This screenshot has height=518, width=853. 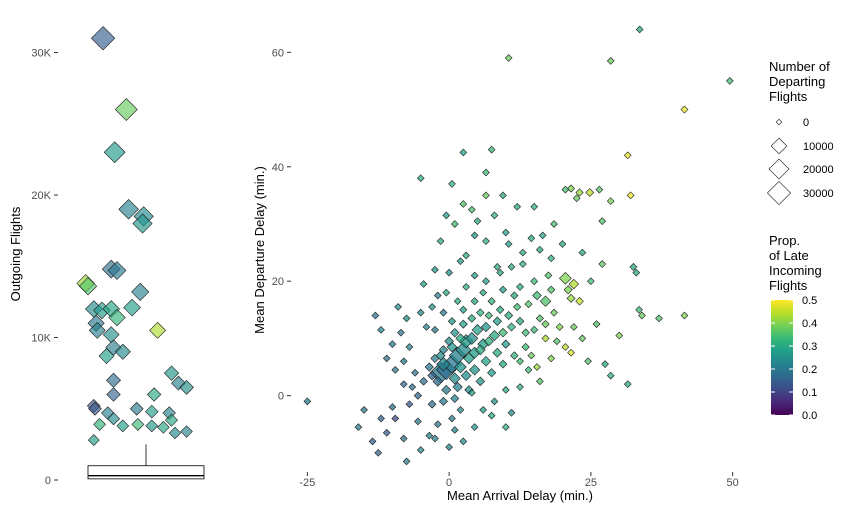 What do you see at coordinates (519, 480) in the screenshot?
I see `right-x-axis: -25 0 25 50` at bounding box center [519, 480].